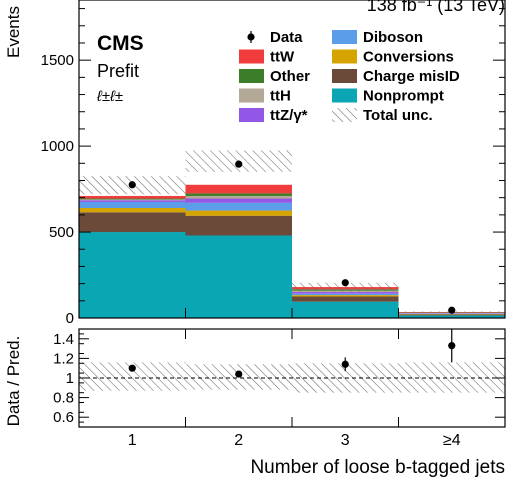 Image resolution: width=507 pixels, height=478 pixels. Describe the element at coordinates (436, 7) in the screenshot. I see `lumi-label: 138 fb⁻¹ (13 TeV)` at that location.